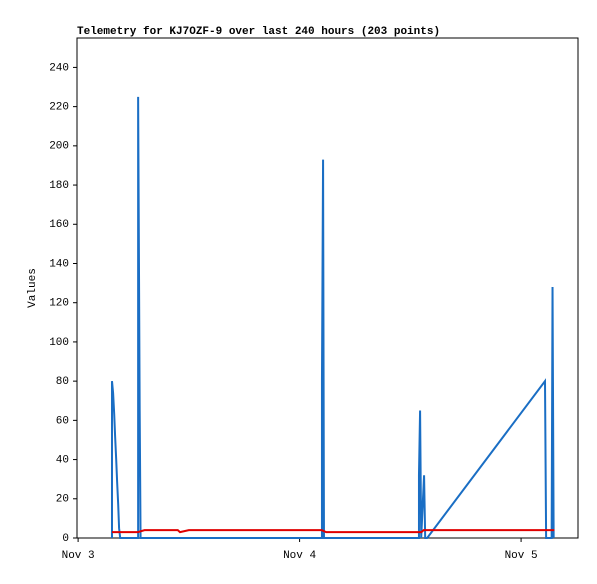  I want to click on y-tick-label: 100, so click(59, 343).